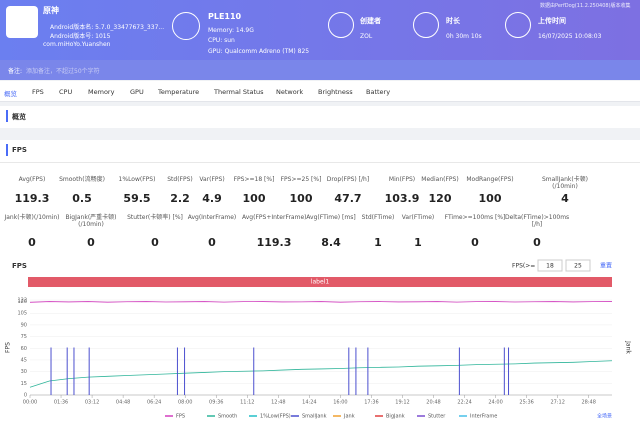 The width and height of the screenshot is (640, 423). What do you see at coordinates (259, 51) in the screenshot?
I see `gpu: GPU: Qualcomm Adreno (TM) 825` at bounding box center [259, 51].